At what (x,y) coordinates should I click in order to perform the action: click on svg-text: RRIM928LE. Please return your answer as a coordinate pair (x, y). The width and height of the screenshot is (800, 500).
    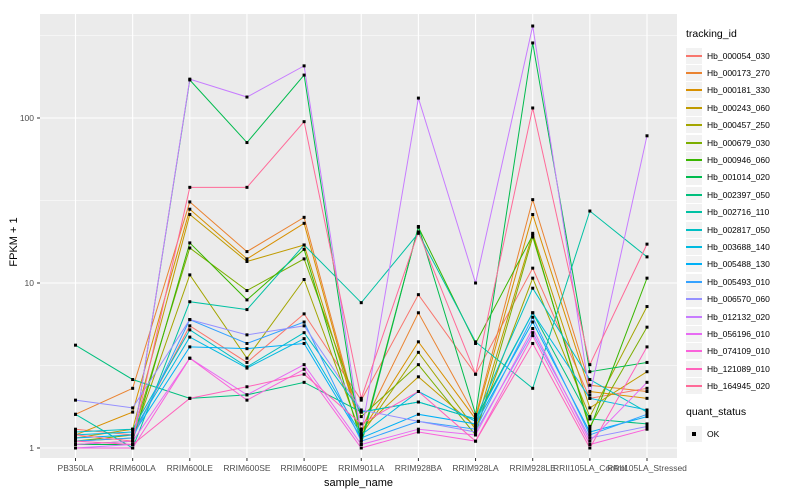
    Looking at the image, I should click on (533, 468).